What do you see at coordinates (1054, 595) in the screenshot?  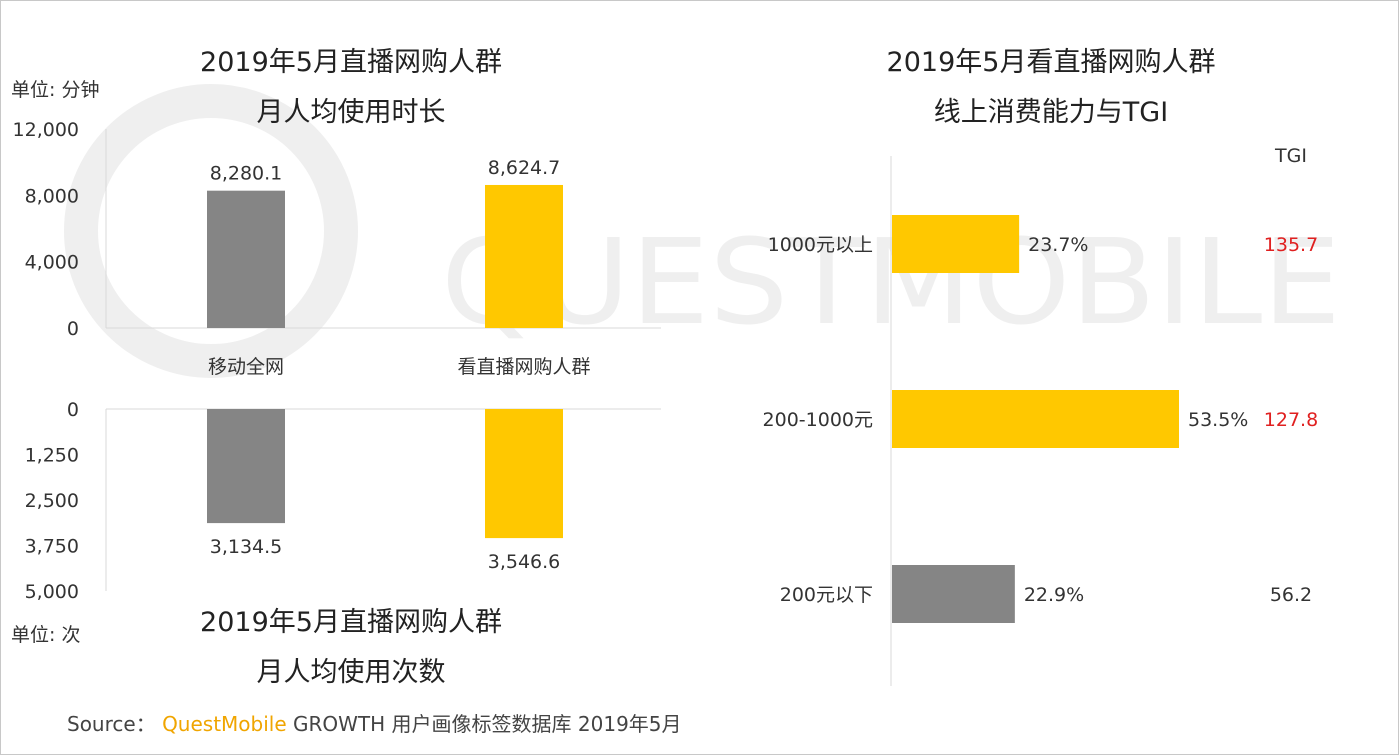 I see `right-bar-value-label: 22.9%` at bounding box center [1054, 595].